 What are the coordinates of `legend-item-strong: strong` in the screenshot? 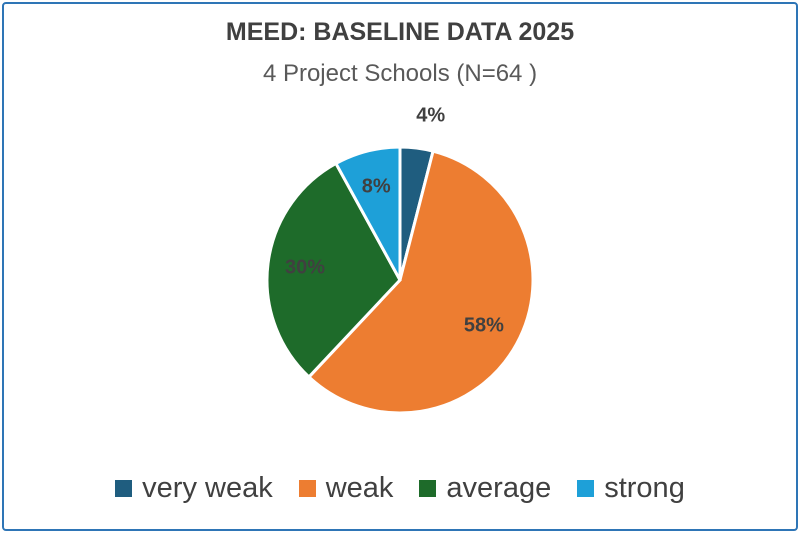 It's located at (631, 488).